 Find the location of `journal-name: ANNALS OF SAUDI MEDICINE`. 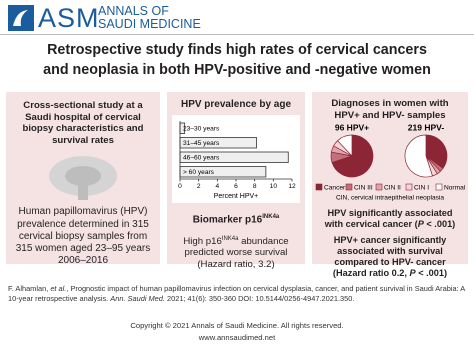

journal-name: ANNALS OF SAUDI MEDICINE is located at coordinates (149, 18).